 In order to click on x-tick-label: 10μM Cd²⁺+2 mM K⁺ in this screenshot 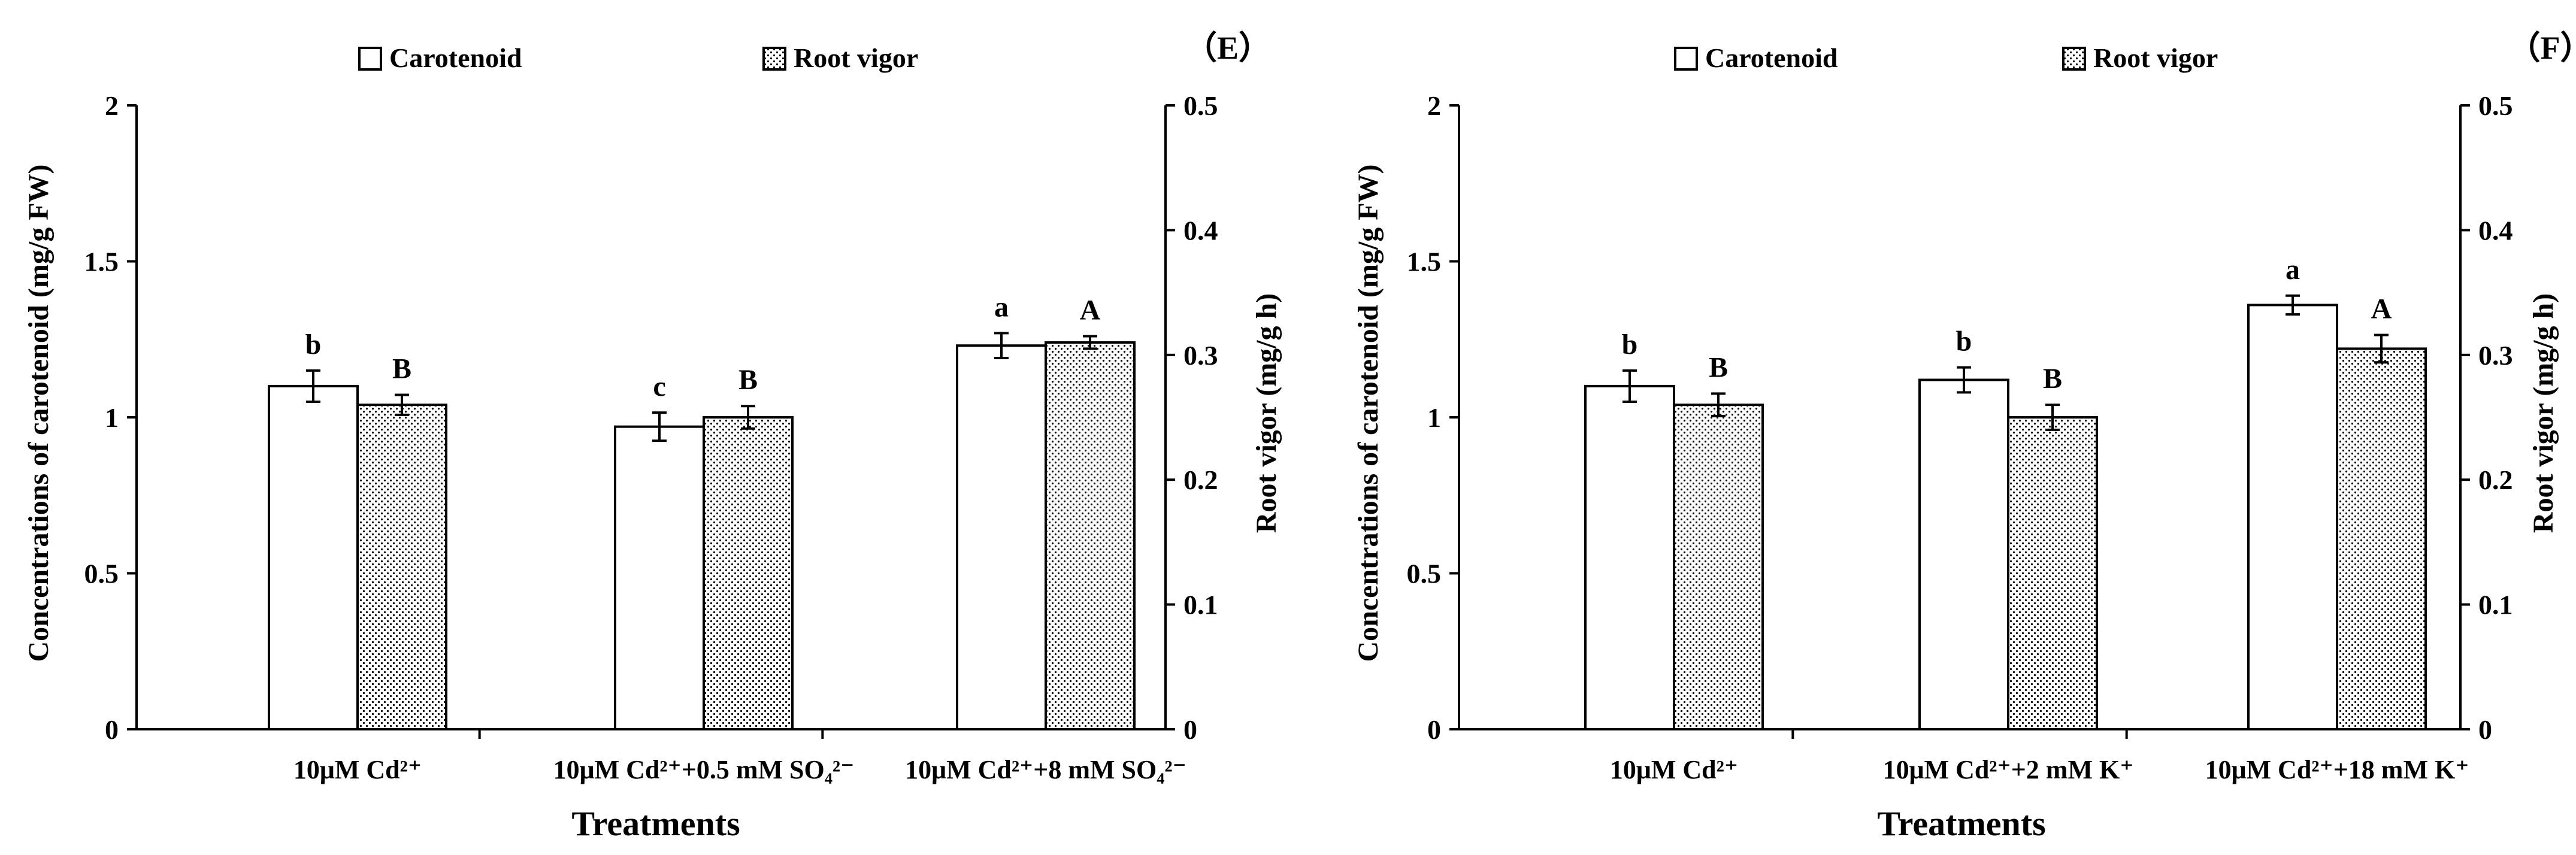, I will do `click(2008, 769)`.